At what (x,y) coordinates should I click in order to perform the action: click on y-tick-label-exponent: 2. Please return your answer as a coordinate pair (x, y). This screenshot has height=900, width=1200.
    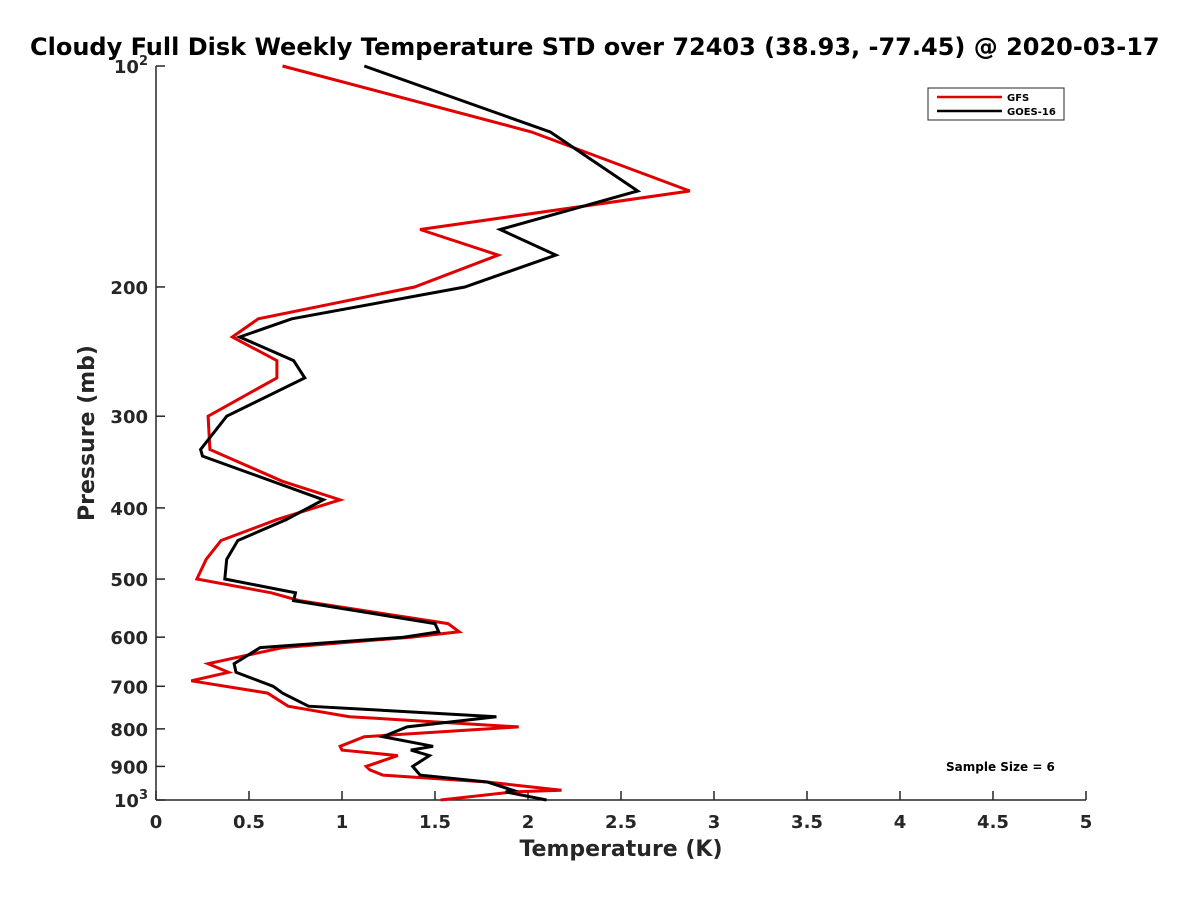
    Looking at the image, I should click on (143, 61).